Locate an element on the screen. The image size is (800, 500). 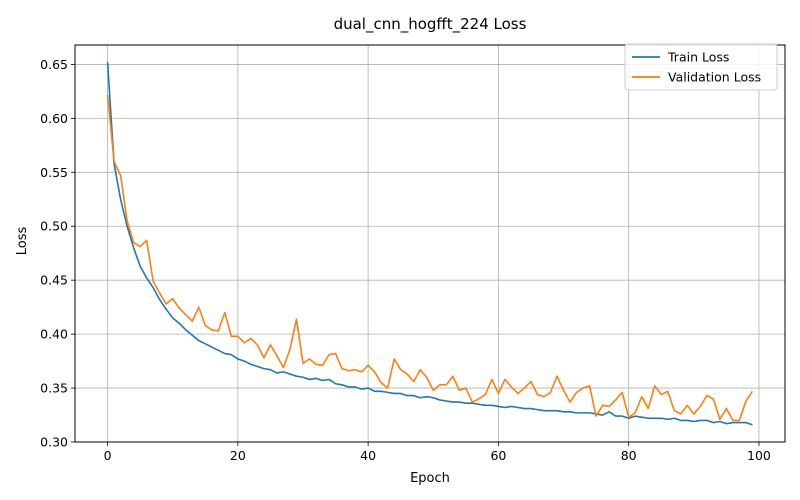
legend-label-validation-loss: Validation Loss is located at coordinates (714, 77).